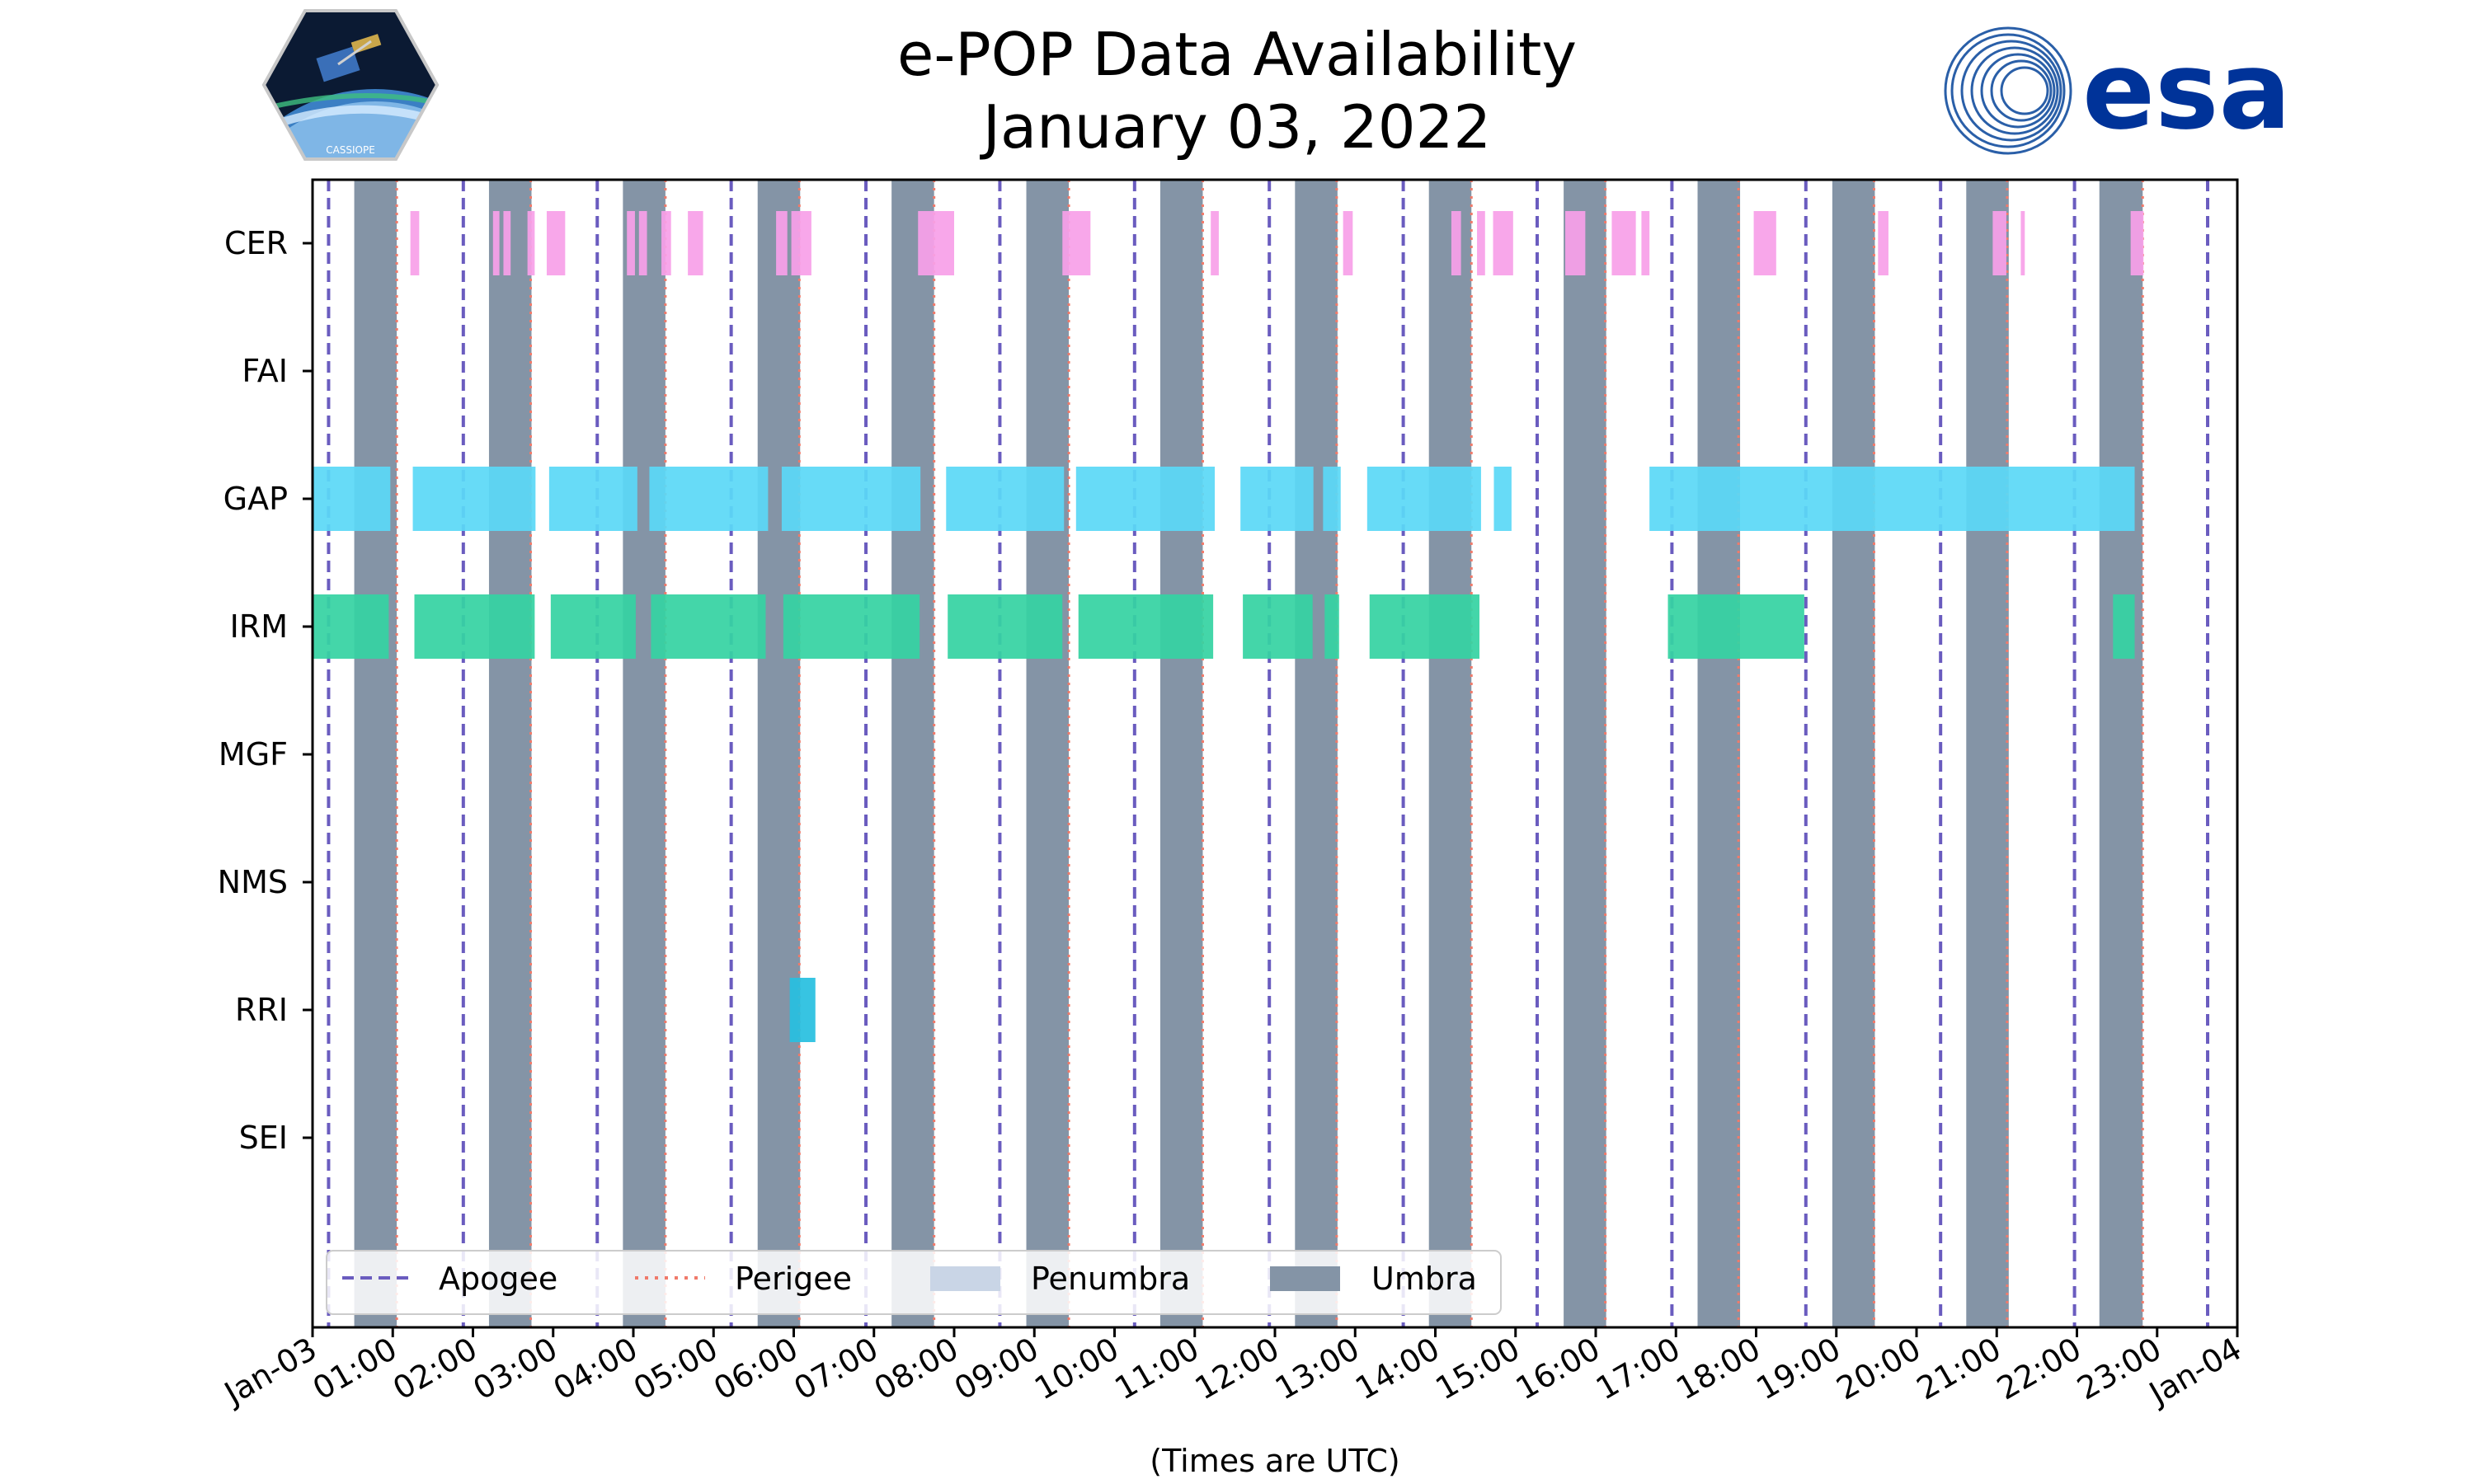  I want to click on legend-penumbra-label: Penumbra, so click(1110, 1279).